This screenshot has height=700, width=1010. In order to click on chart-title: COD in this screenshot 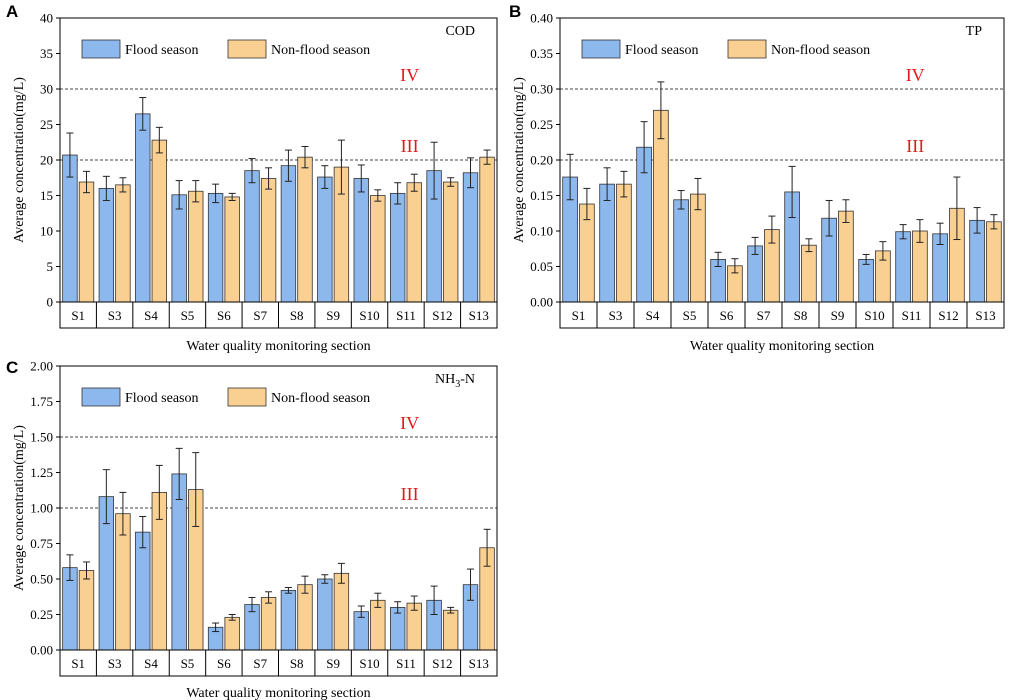, I will do `click(460, 31)`.